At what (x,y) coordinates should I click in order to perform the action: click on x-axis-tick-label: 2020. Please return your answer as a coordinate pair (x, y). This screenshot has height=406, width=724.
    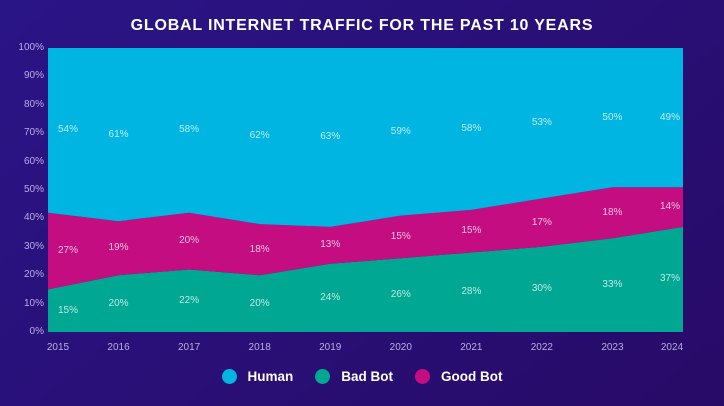
    Looking at the image, I should click on (400, 347).